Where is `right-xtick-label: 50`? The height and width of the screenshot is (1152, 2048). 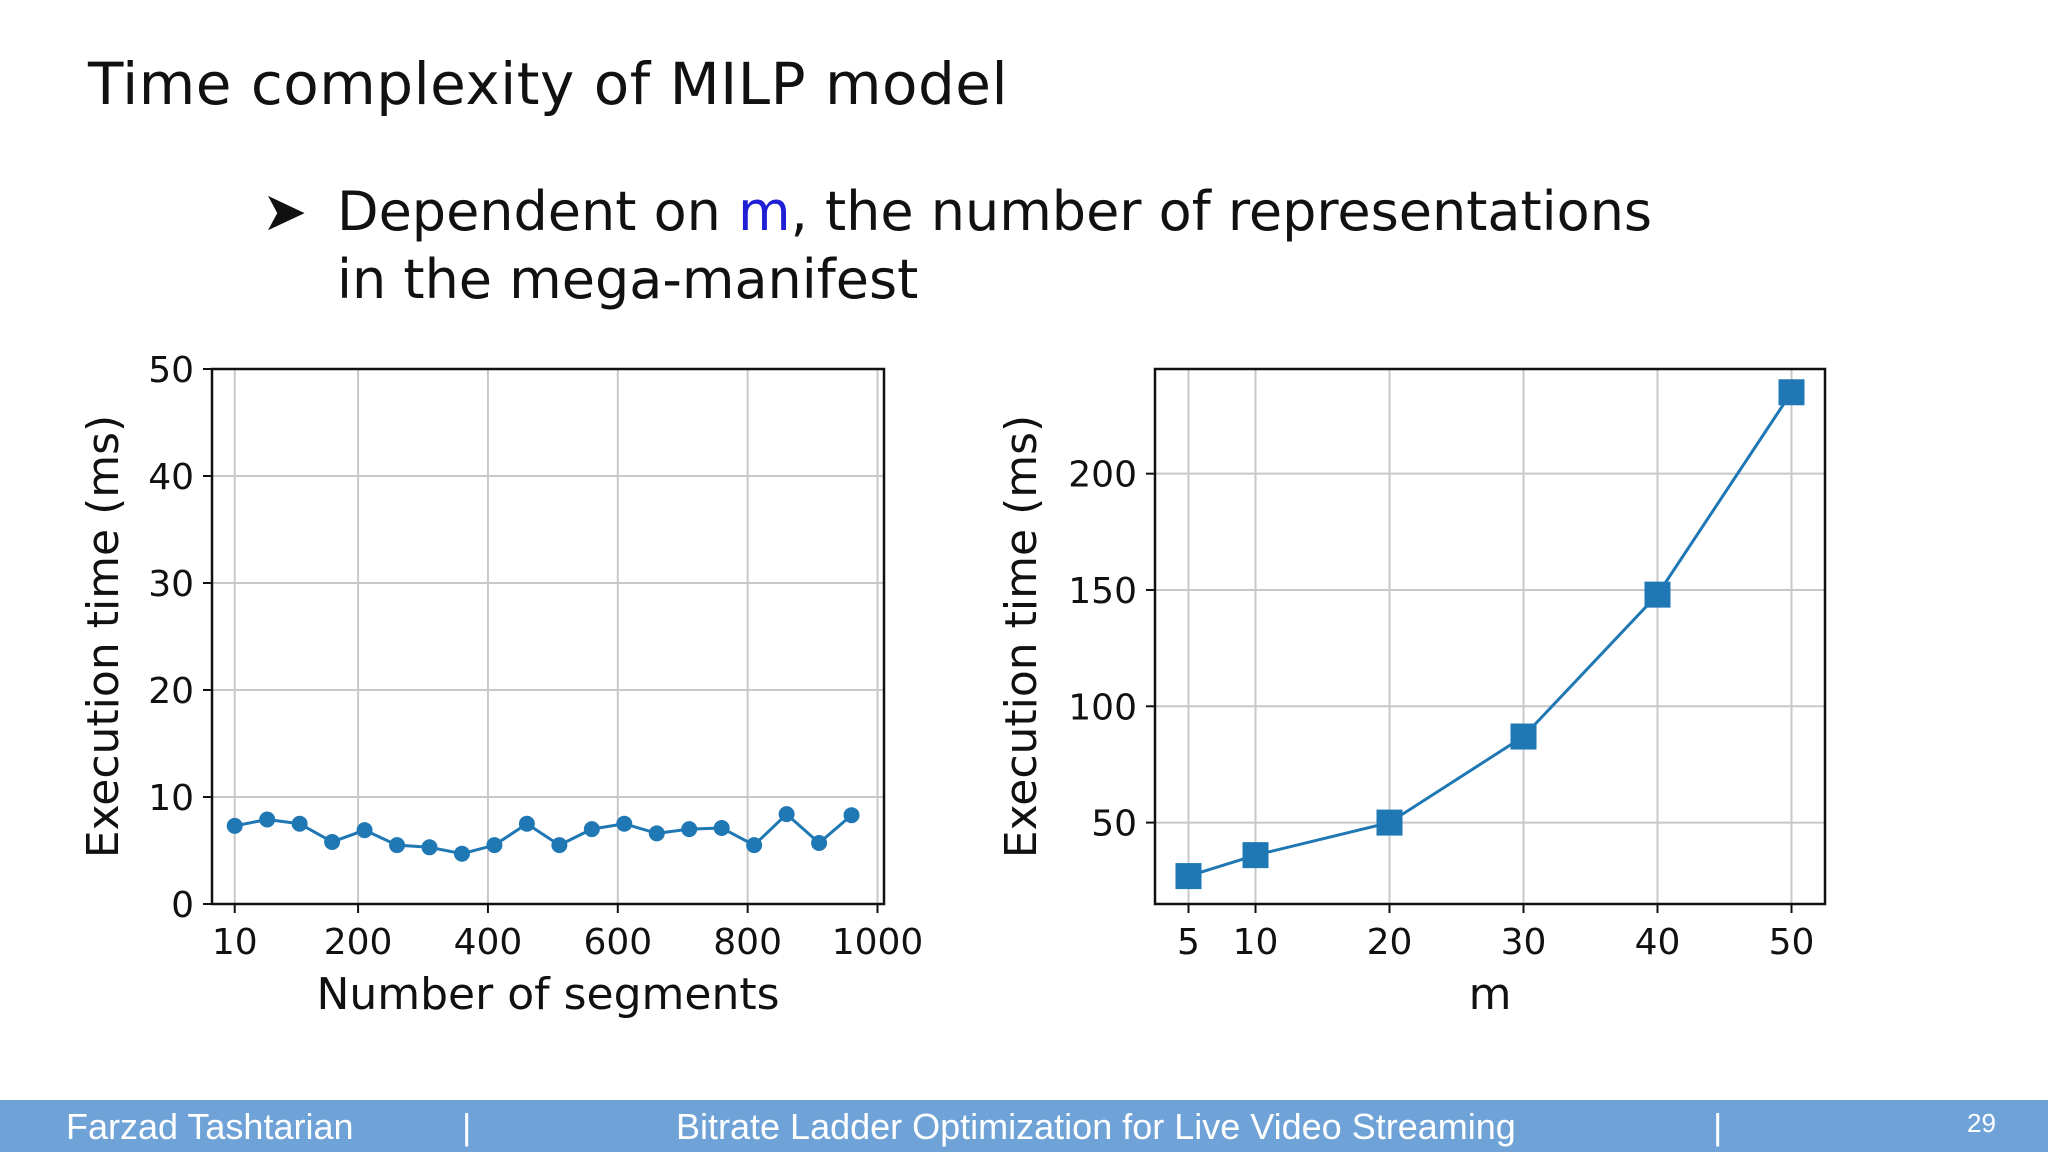
right-xtick-label: 50 is located at coordinates (1792, 942).